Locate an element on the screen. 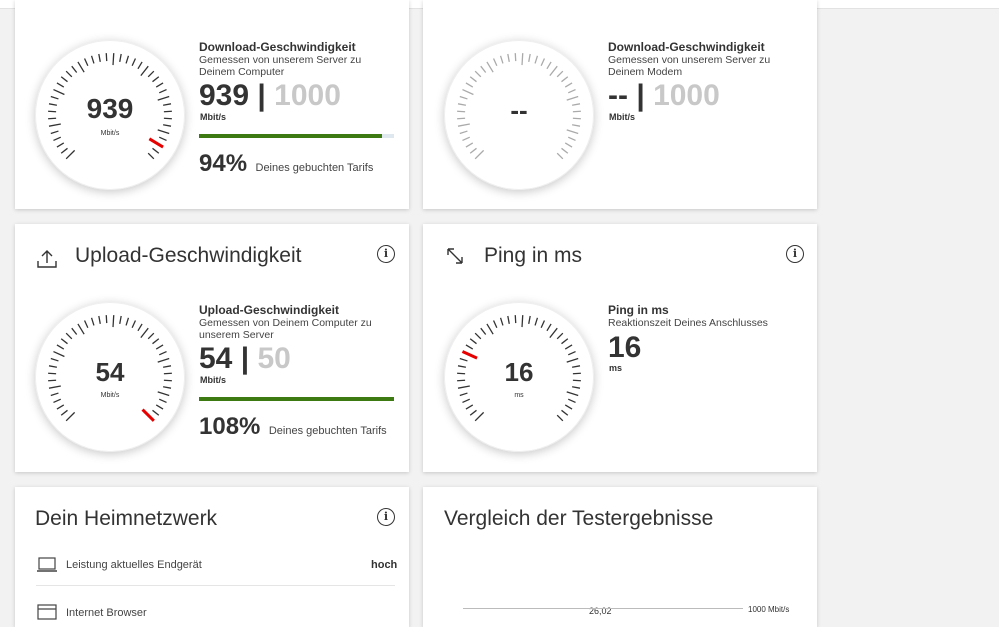 Image resolution: width=999 pixels, height=627 pixels. max-value: 50 is located at coordinates (273, 358).